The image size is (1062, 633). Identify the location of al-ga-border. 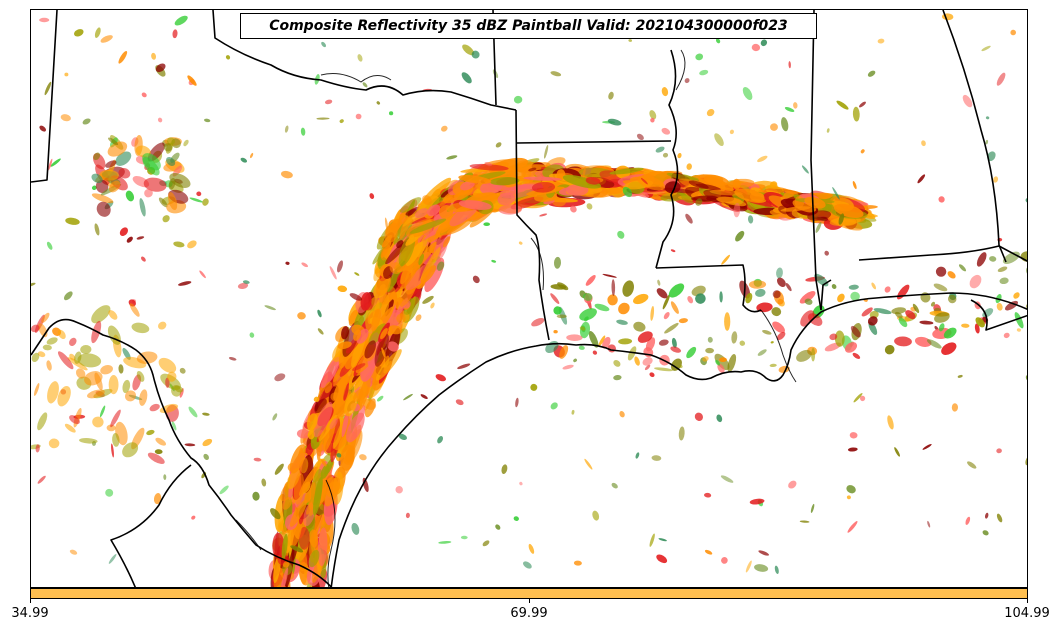
(974, 136).